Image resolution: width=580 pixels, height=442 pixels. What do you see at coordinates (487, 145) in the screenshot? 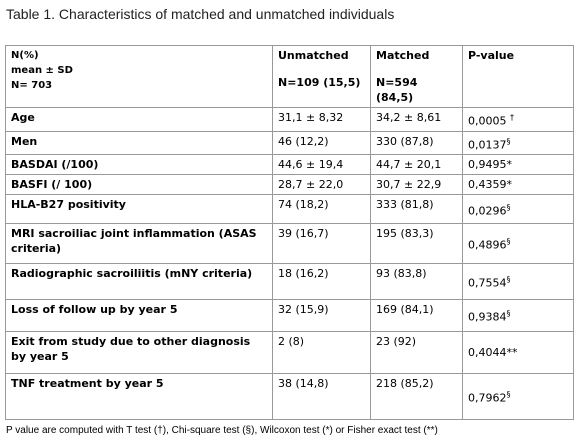
I see `p-value: 0,0137` at bounding box center [487, 145].